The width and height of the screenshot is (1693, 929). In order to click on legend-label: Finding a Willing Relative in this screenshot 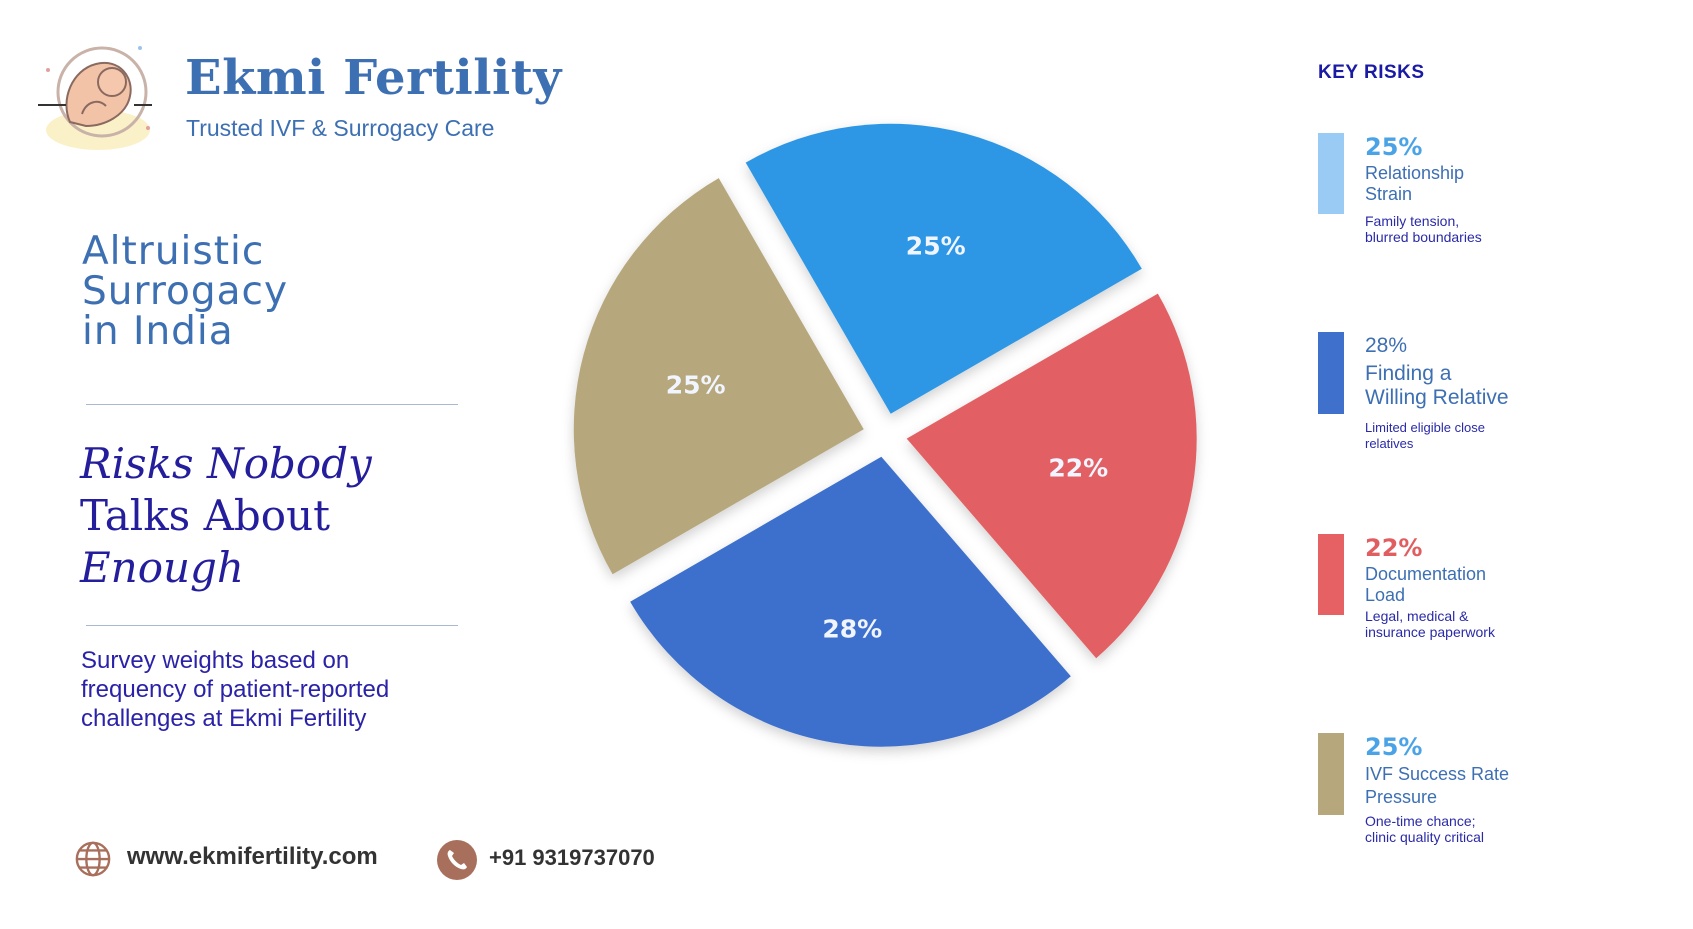, I will do `click(1437, 385)`.